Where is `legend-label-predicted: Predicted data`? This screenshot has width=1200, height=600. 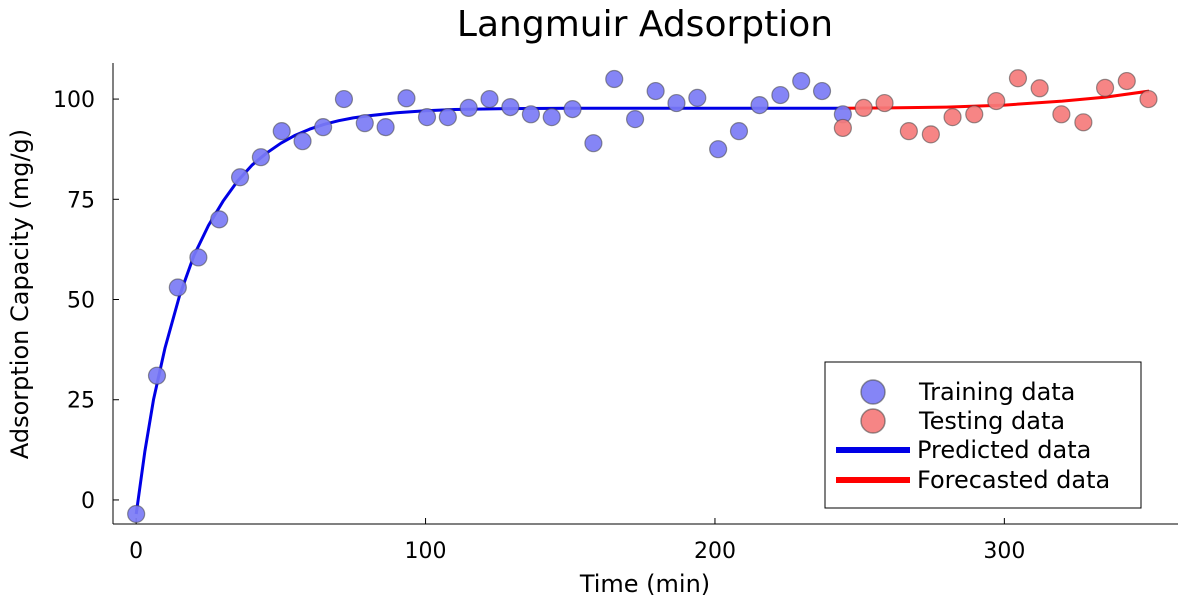 legend-label-predicted: Predicted data is located at coordinates (1004, 450).